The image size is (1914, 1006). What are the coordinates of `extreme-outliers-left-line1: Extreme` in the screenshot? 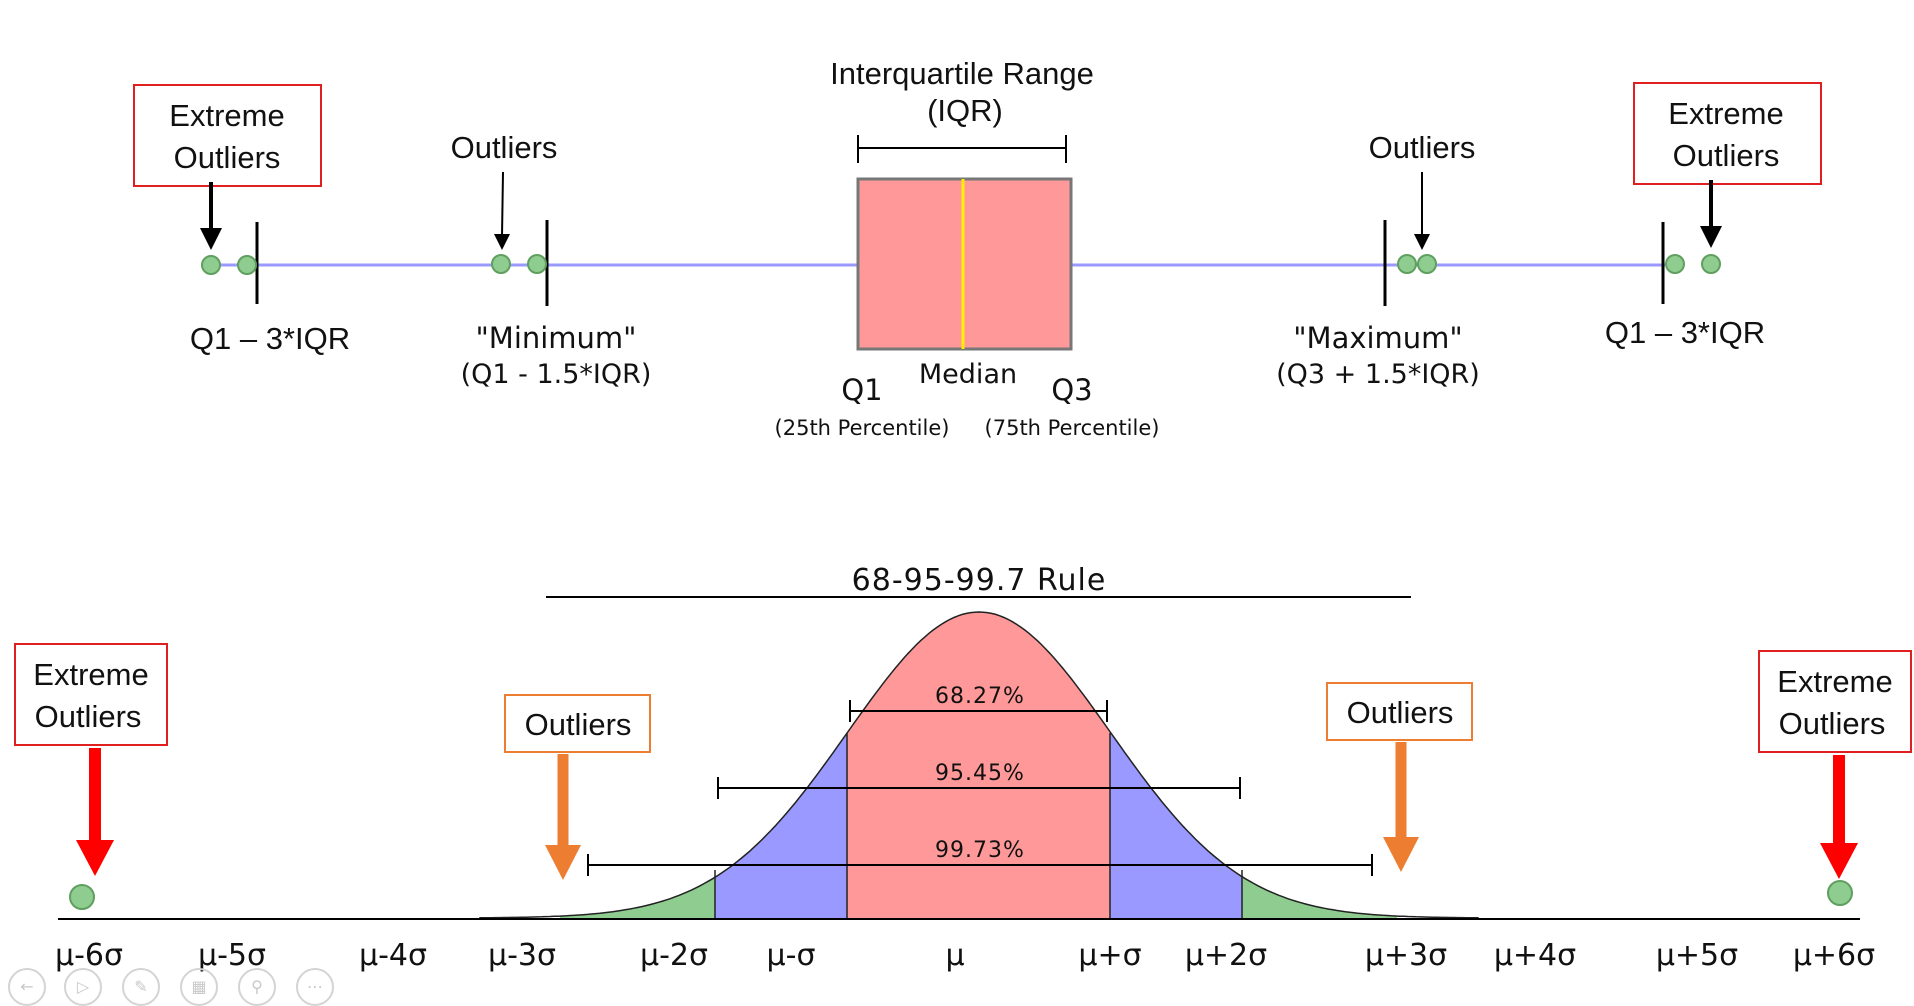 It's located at (226, 115).